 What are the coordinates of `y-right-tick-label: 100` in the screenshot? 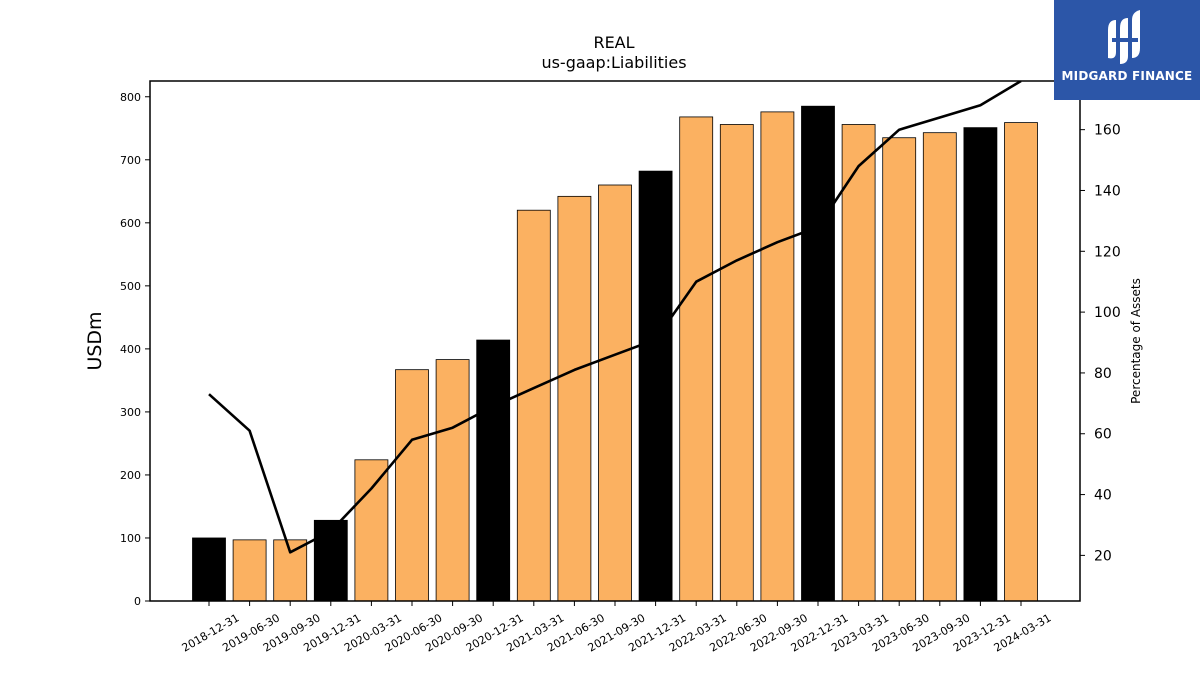 It's located at (1107, 313).